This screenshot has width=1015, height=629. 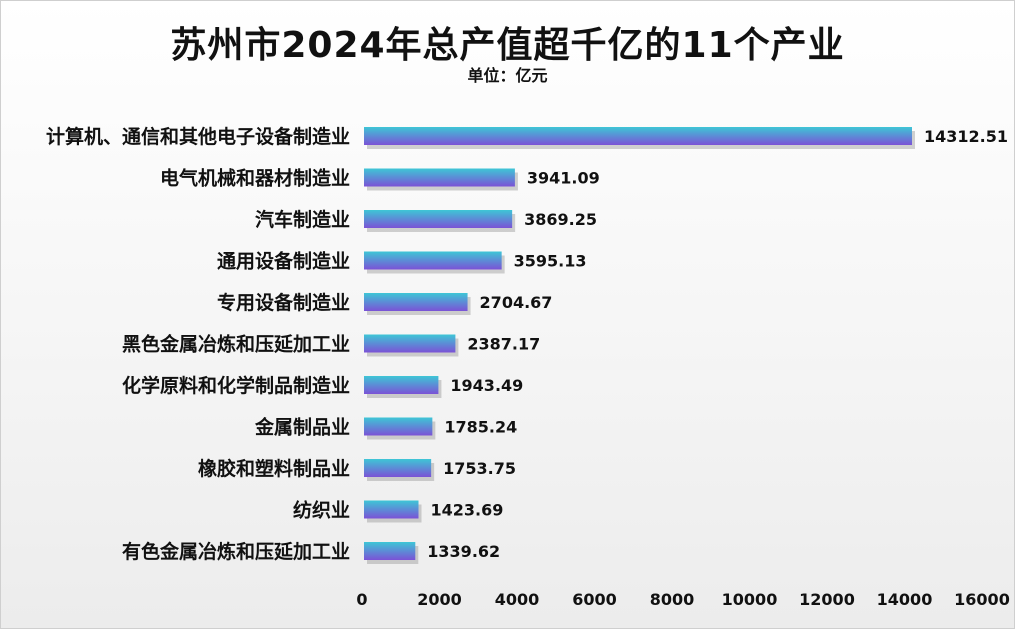 What do you see at coordinates (198, 136) in the screenshot?
I see `category-label: 计算机、通信和其他电子设备制造业` at bounding box center [198, 136].